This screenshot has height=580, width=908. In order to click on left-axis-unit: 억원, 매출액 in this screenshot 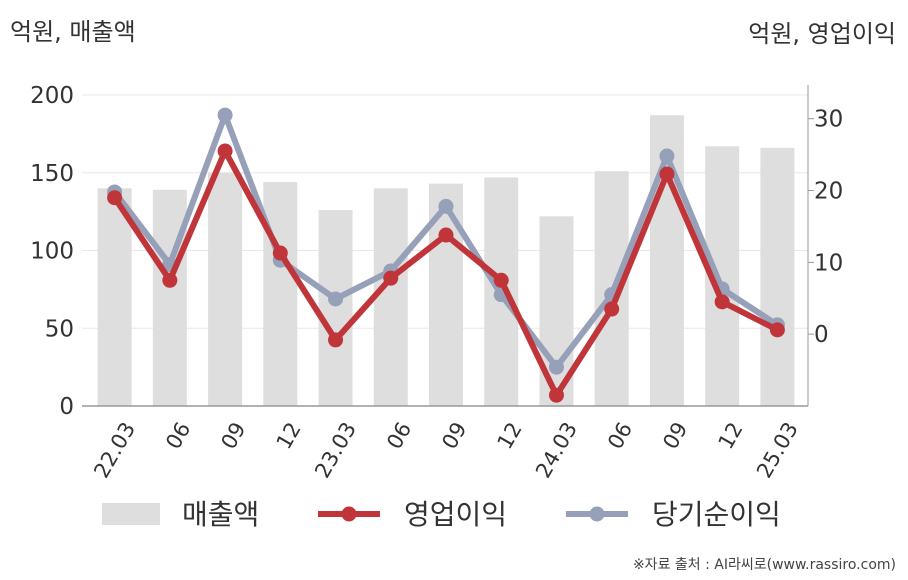, I will do `click(73, 32)`.